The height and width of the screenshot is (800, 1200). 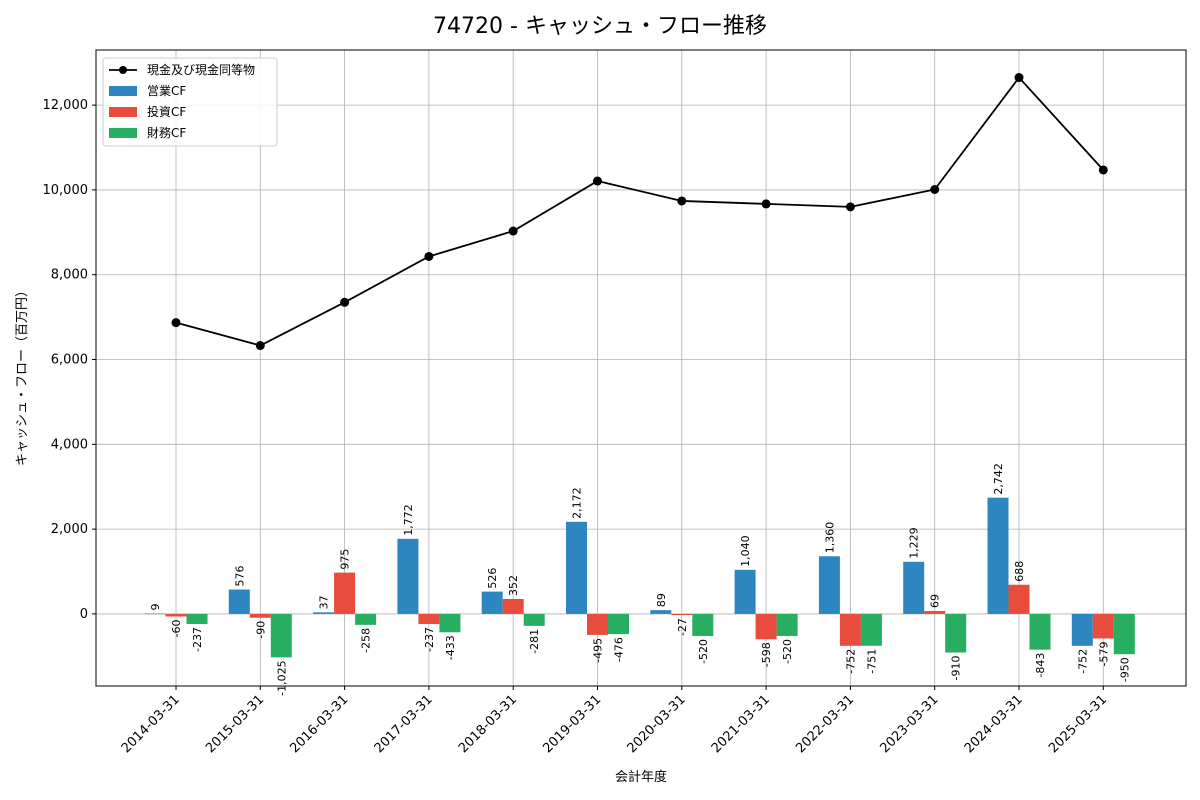 I want to click on legend-label: 投資CF, so click(x=166, y=111).